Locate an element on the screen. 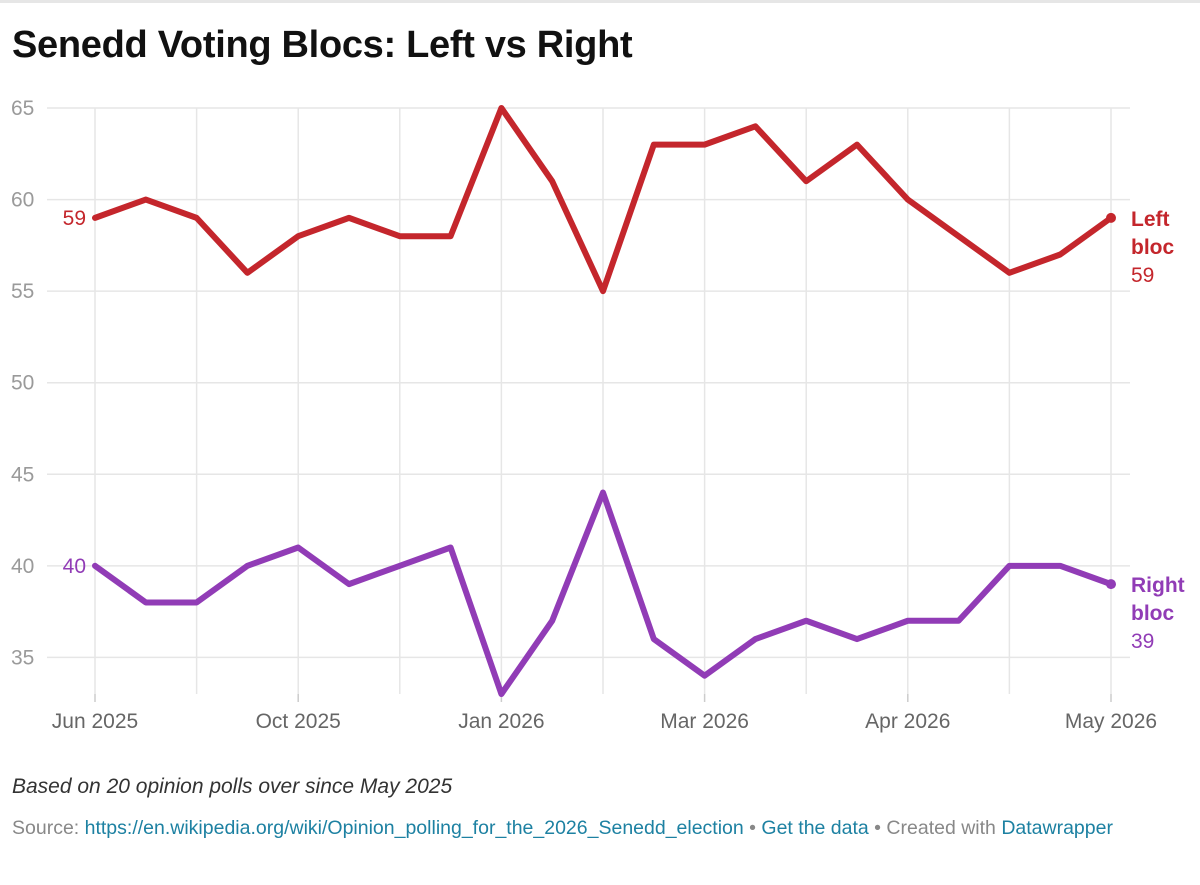  y-tick-label: 65 is located at coordinates (22, 108).